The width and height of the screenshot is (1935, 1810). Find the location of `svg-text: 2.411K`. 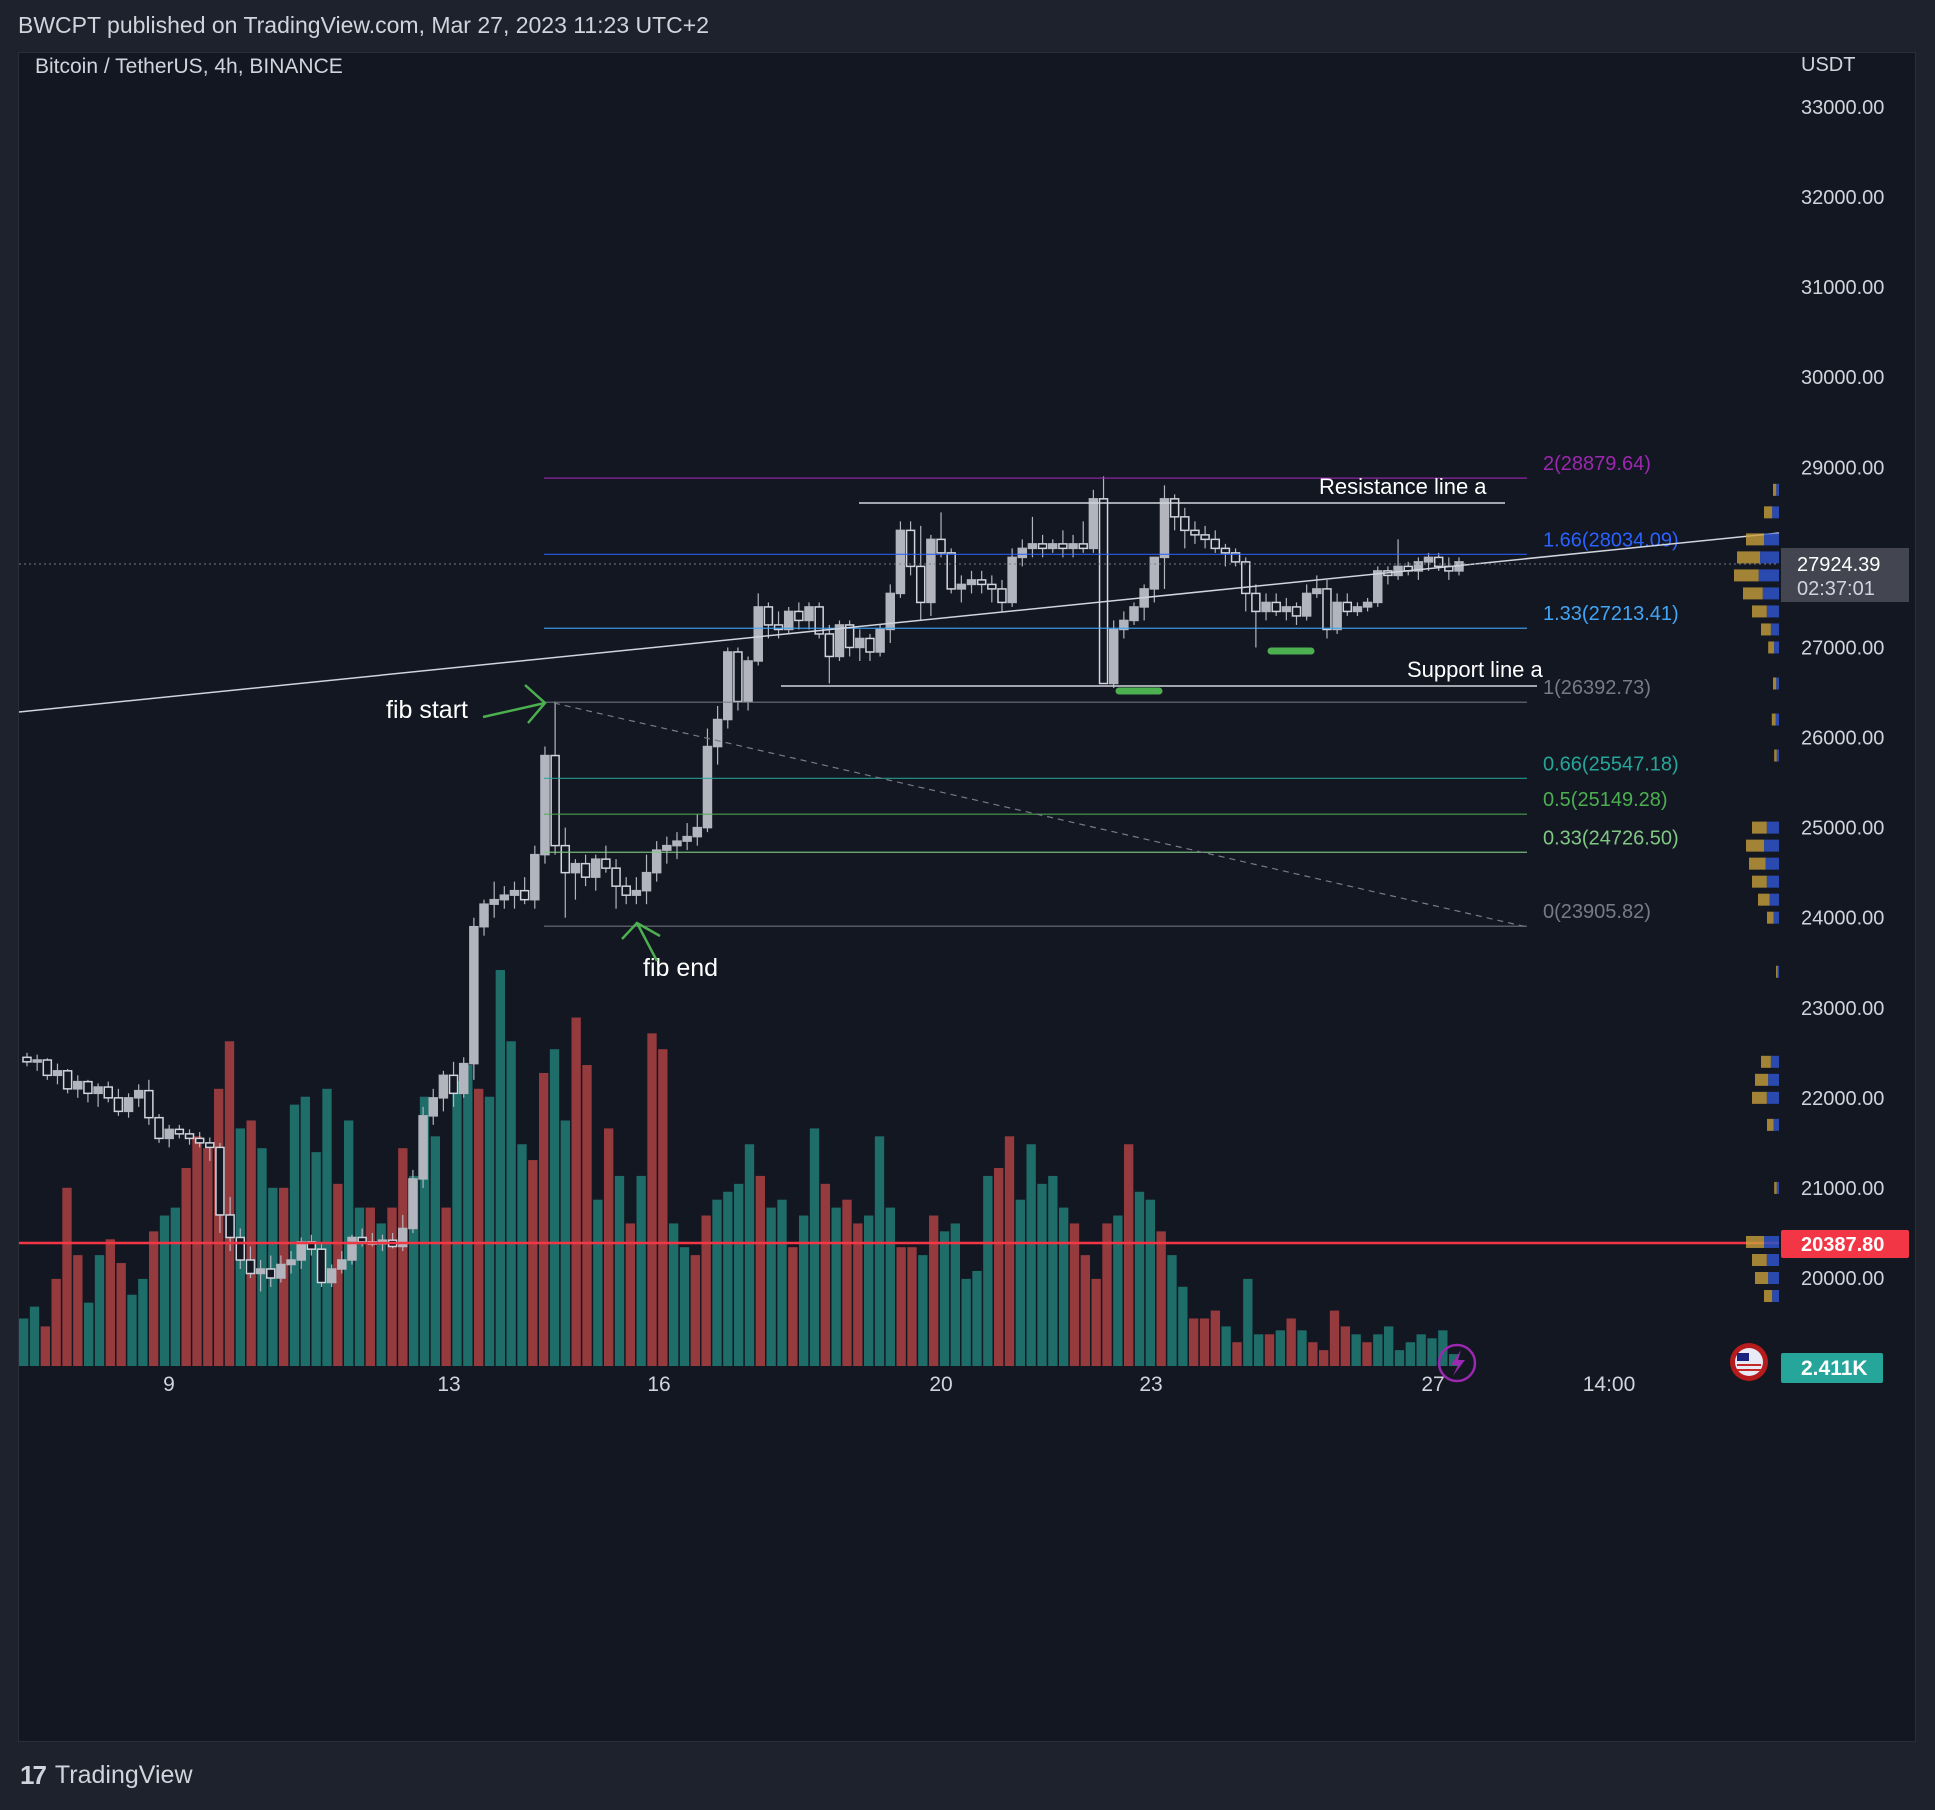

svg-text: 2.411K is located at coordinates (1834, 1368).